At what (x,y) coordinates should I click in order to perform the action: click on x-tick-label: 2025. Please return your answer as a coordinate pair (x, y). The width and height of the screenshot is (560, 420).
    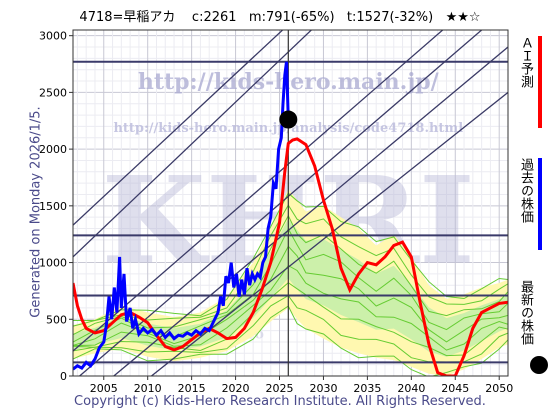
    Looking at the image, I should click on (280, 388).